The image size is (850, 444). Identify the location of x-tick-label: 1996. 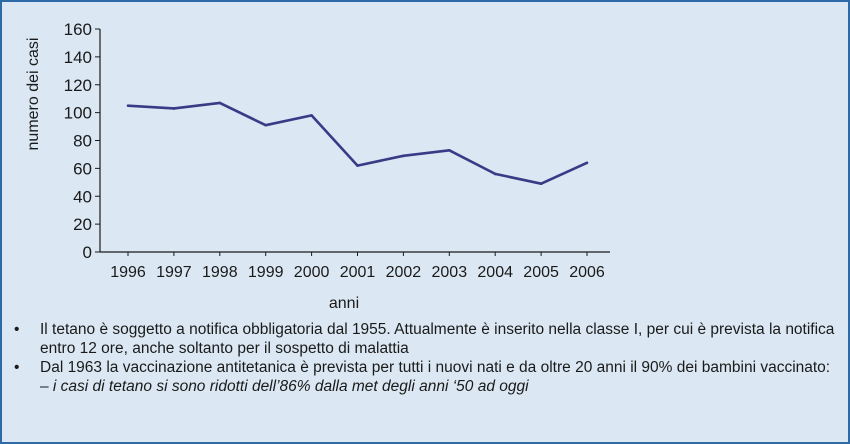
(128, 272).